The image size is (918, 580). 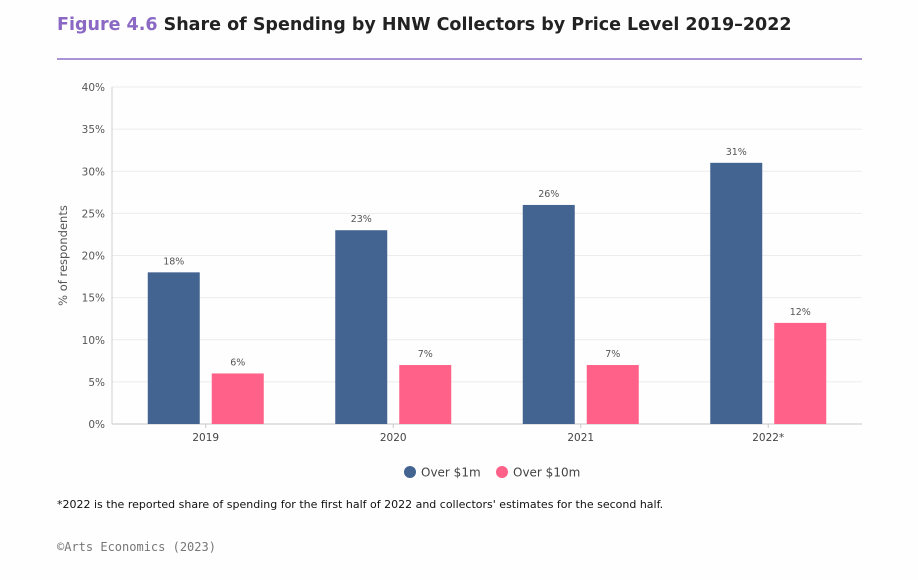 I want to click on y-tick-label: 25%, so click(x=93, y=214).